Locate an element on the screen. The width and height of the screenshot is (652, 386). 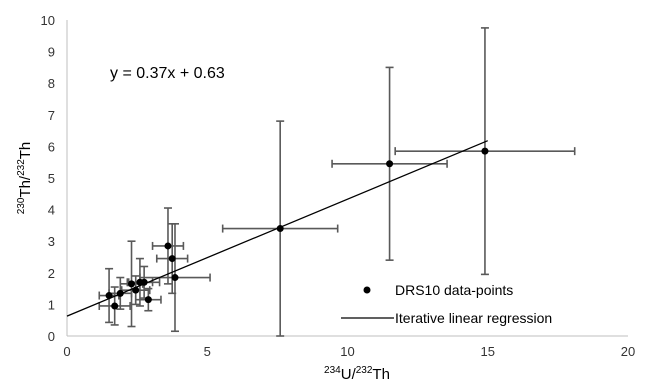
x-tick-label: 0 is located at coordinates (66, 351).